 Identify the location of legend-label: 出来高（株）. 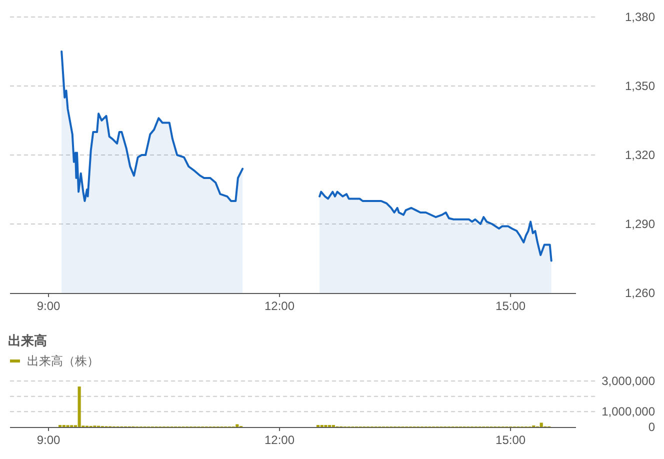
(63, 361).